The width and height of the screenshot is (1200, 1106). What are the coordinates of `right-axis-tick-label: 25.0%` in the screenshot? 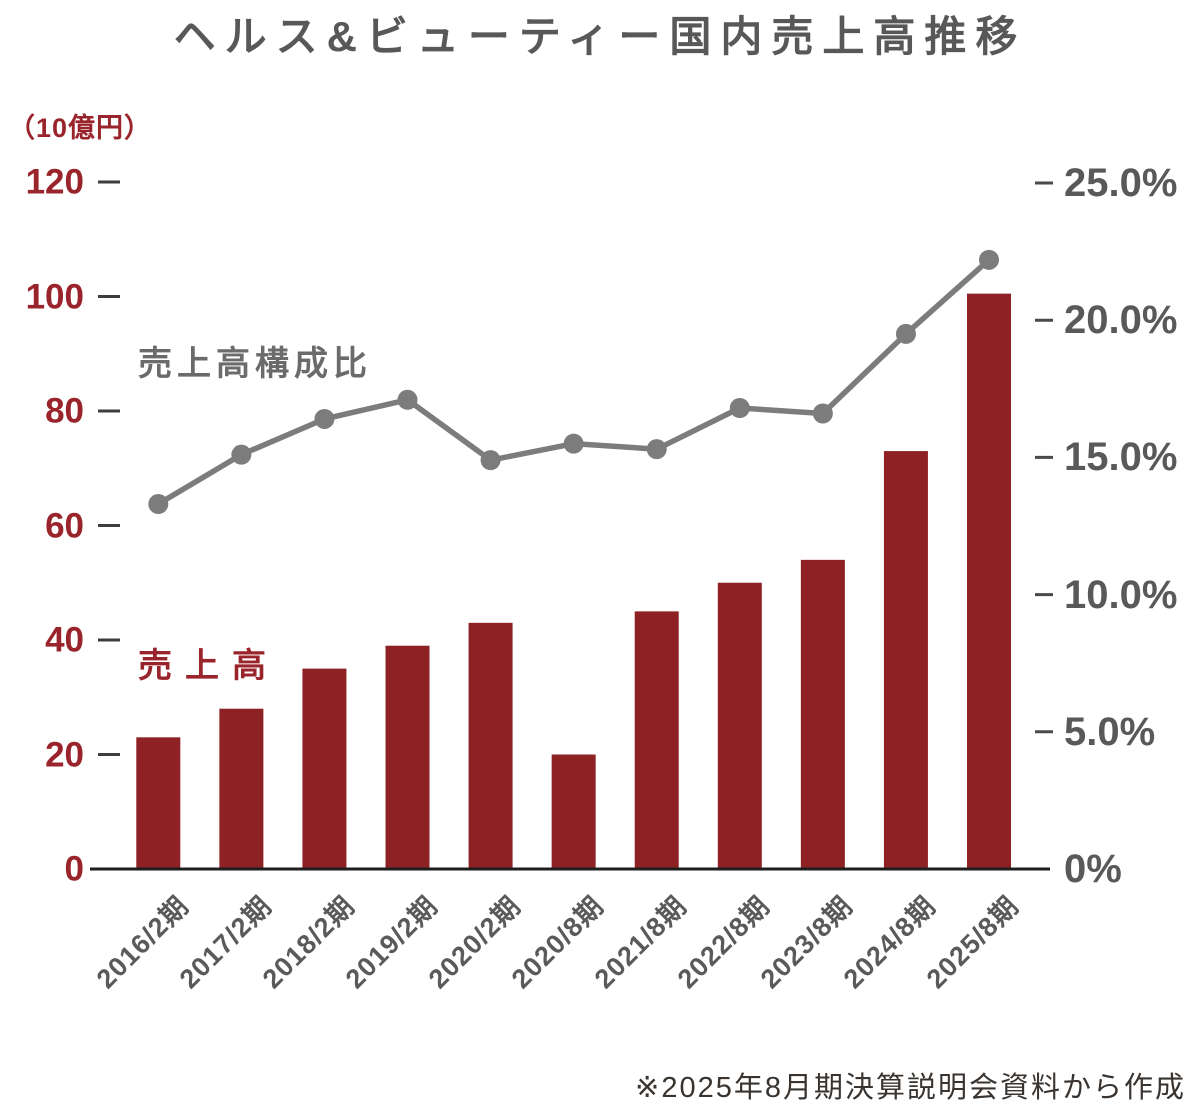 It's located at (1121, 183).